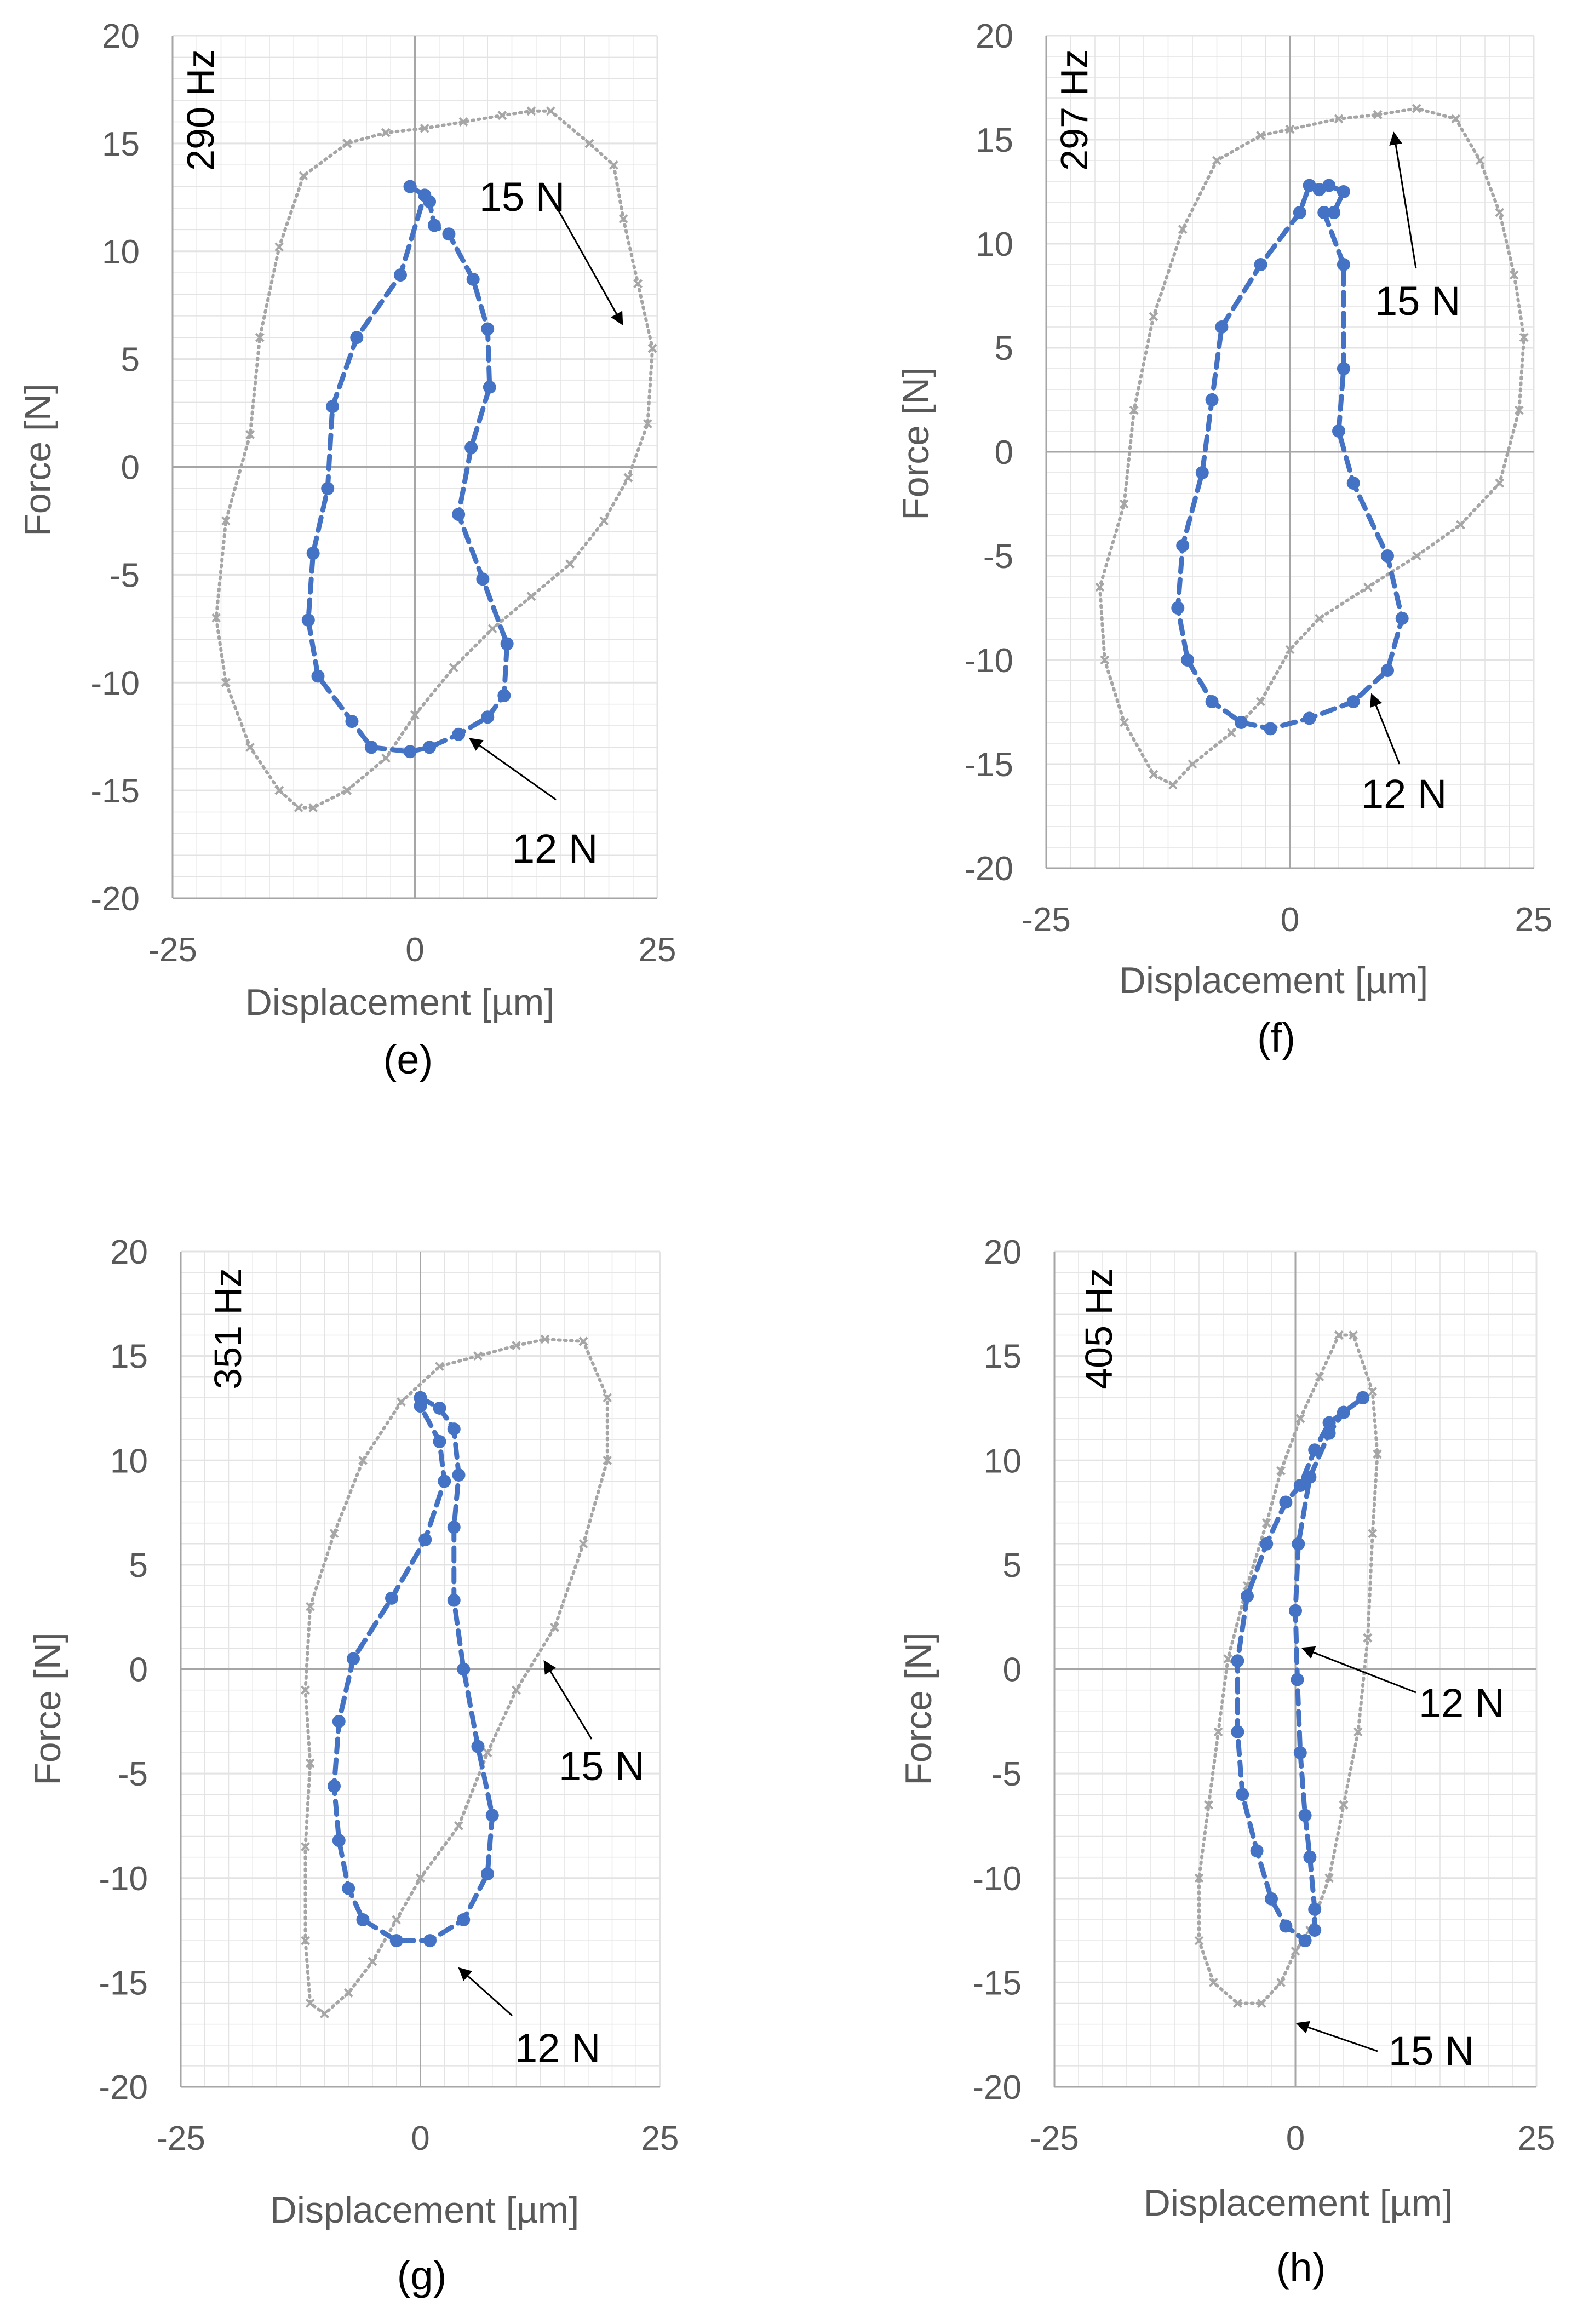  I want to click on annotation-15n: 15 N, so click(522, 197).